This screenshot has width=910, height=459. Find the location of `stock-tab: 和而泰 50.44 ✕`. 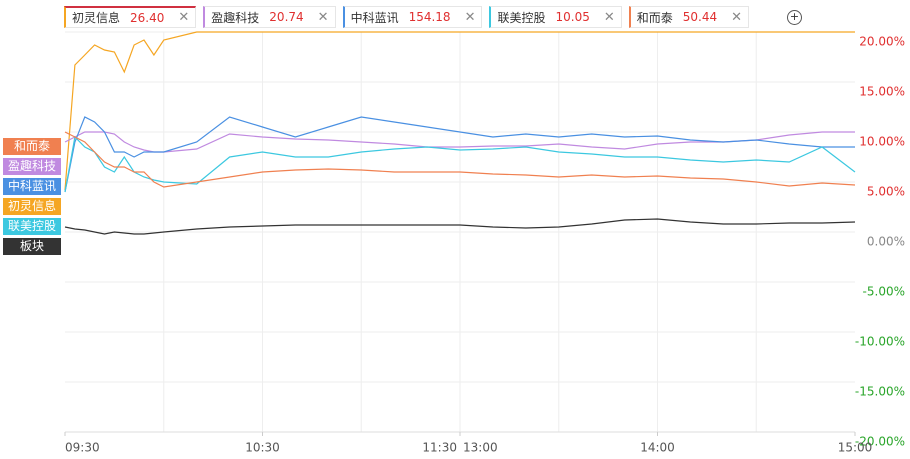

stock-tab: 和而泰 50.44 ✕ is located at coordinates (689, 17).